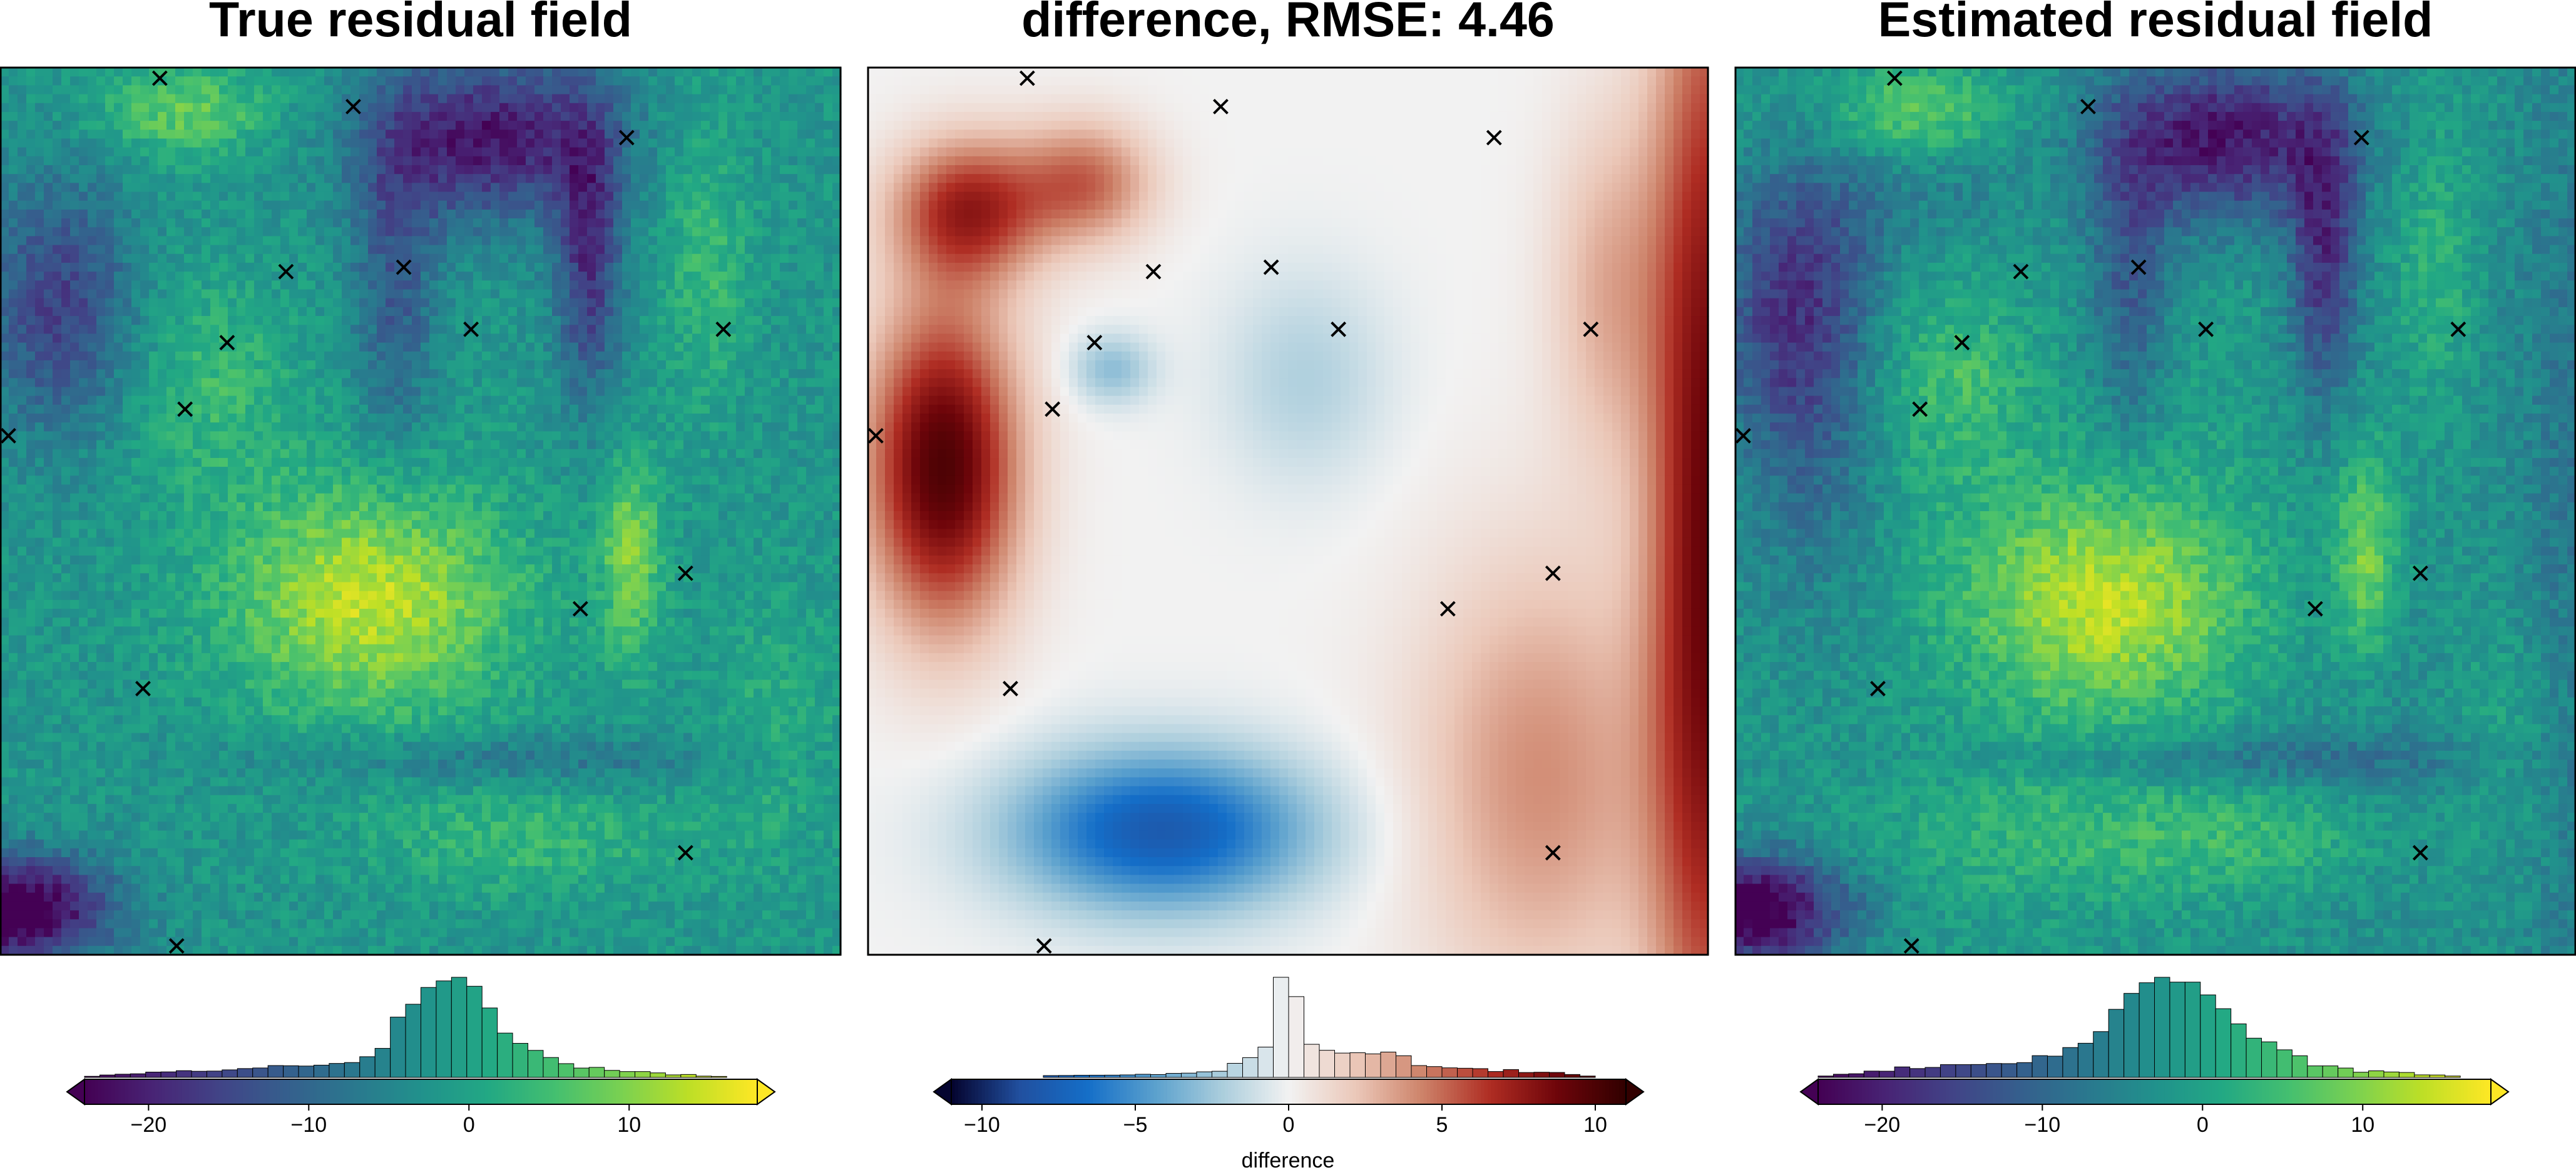  I want to click on colorbar-tick-label: 0, so click(1289, 1125).